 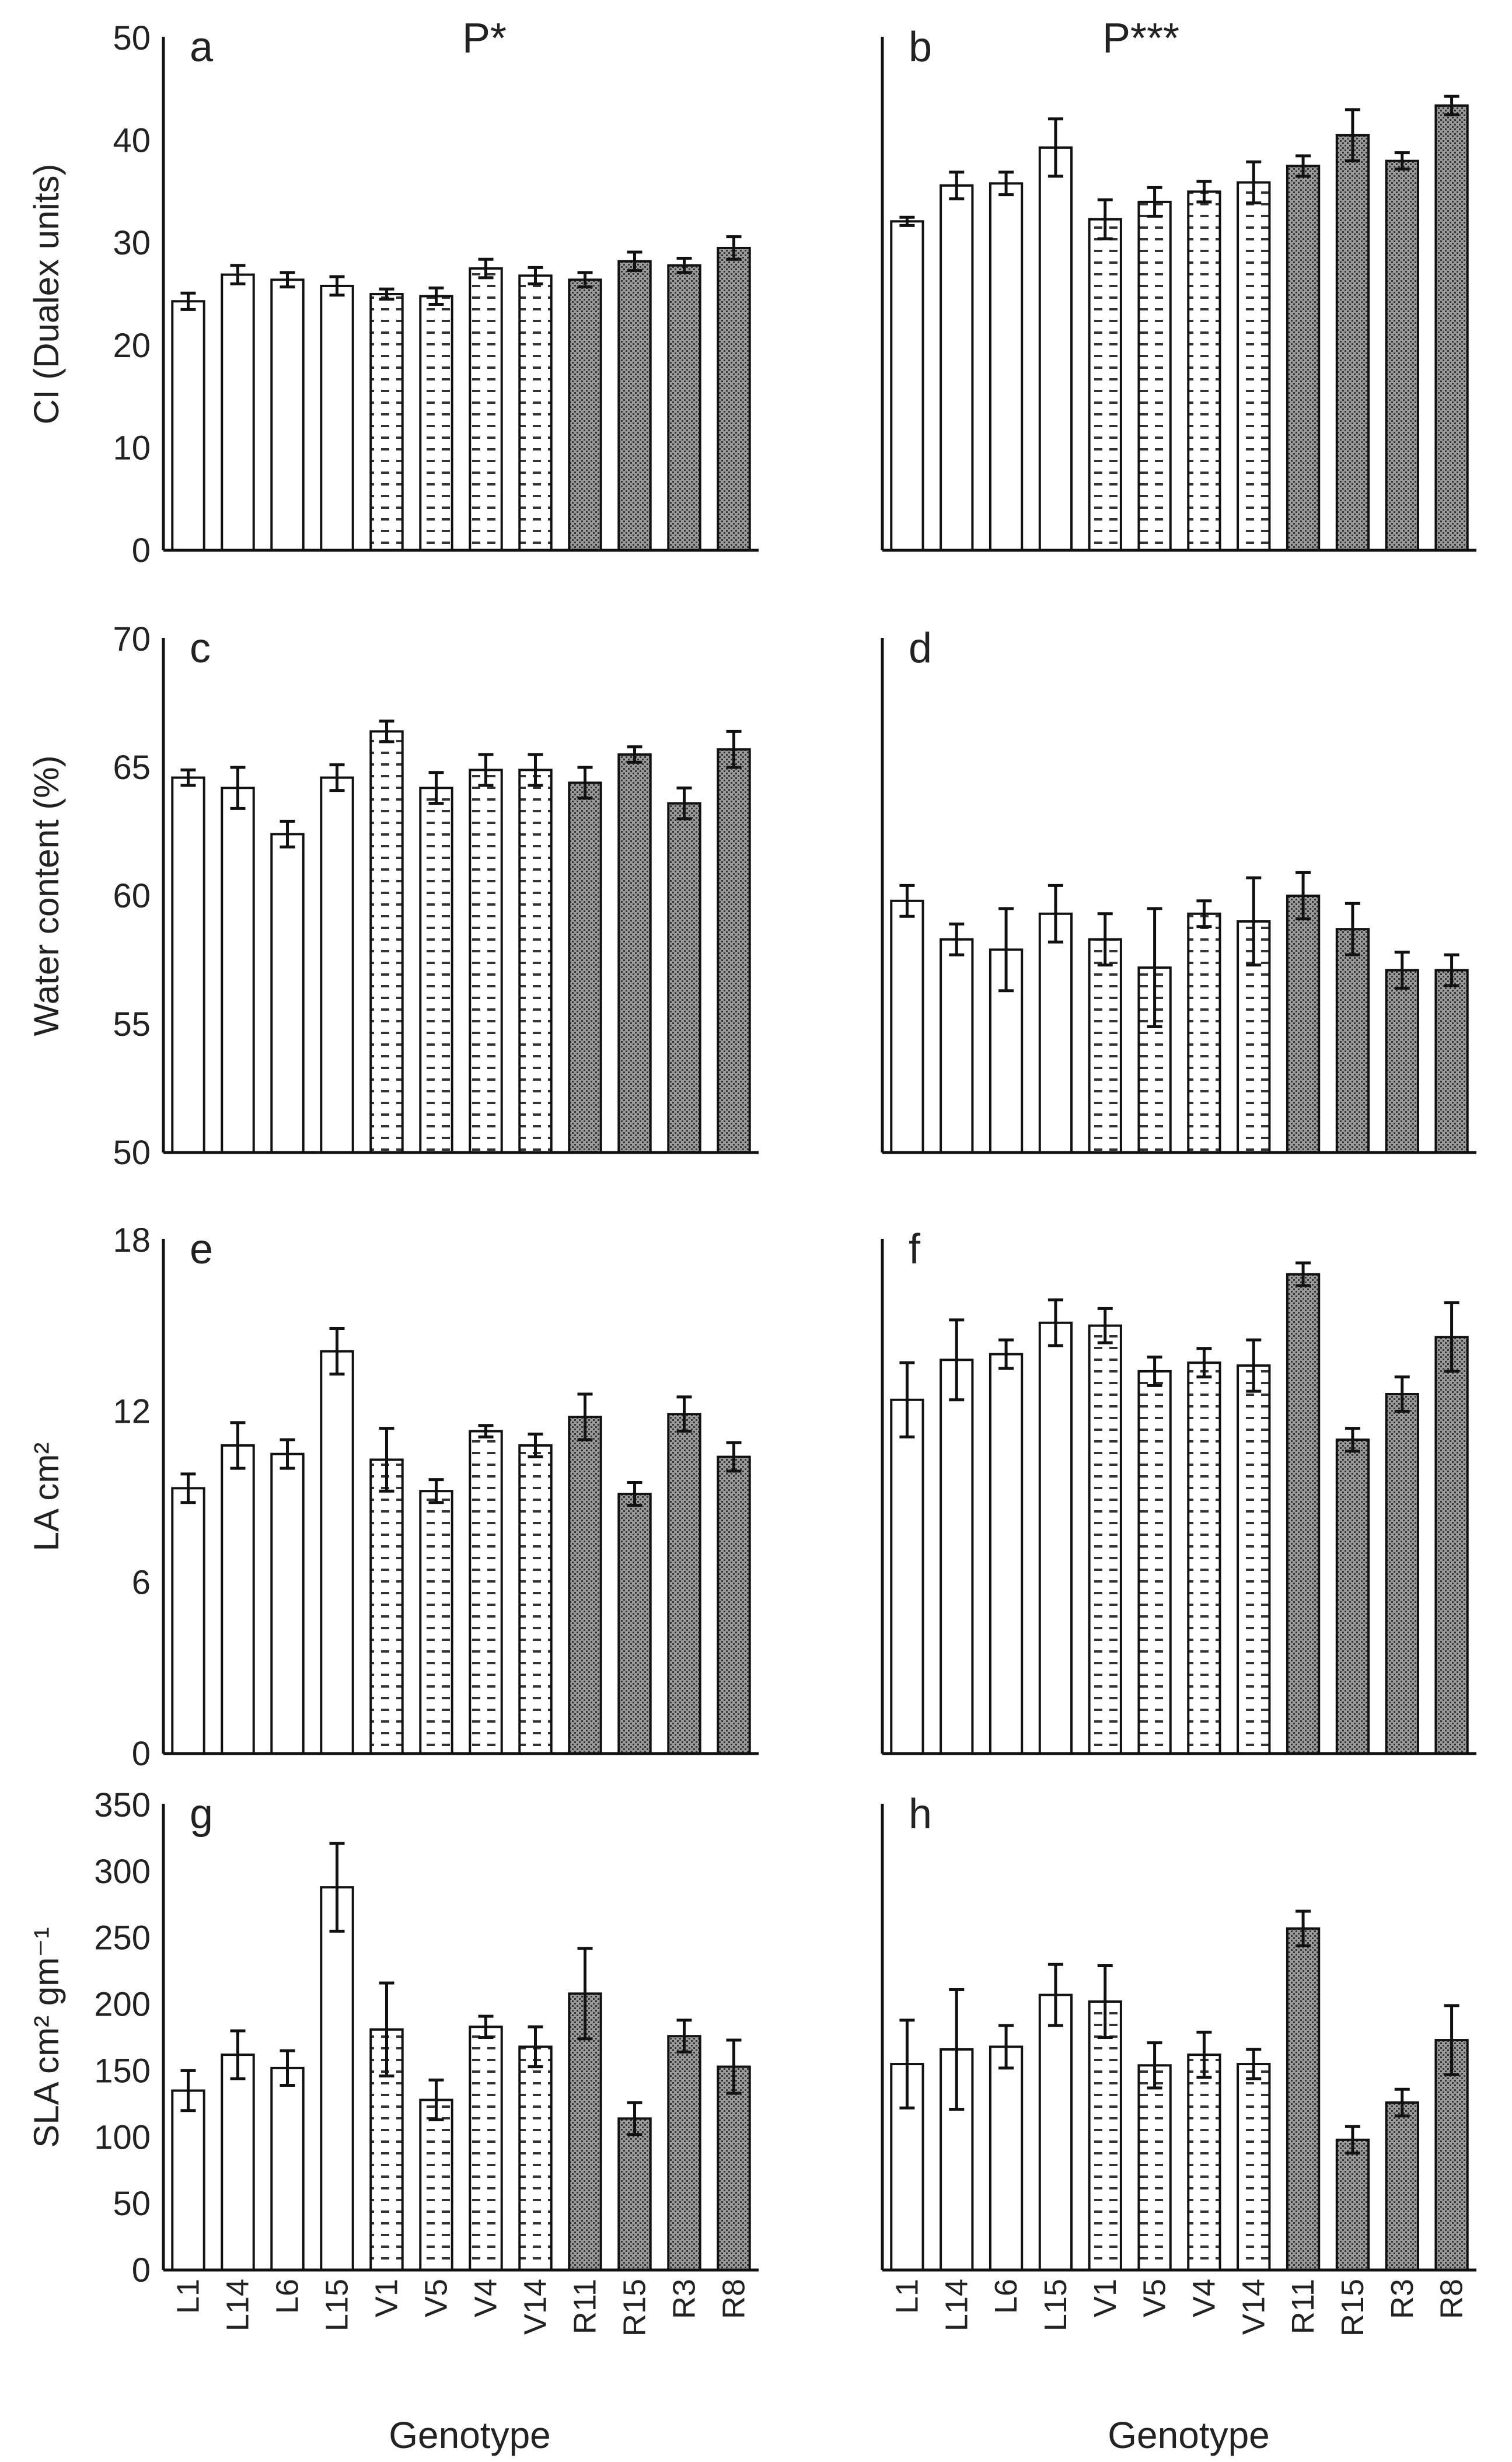 I want to click on x-axis-title-right: Genotype, so click(x=1189, y=2435).